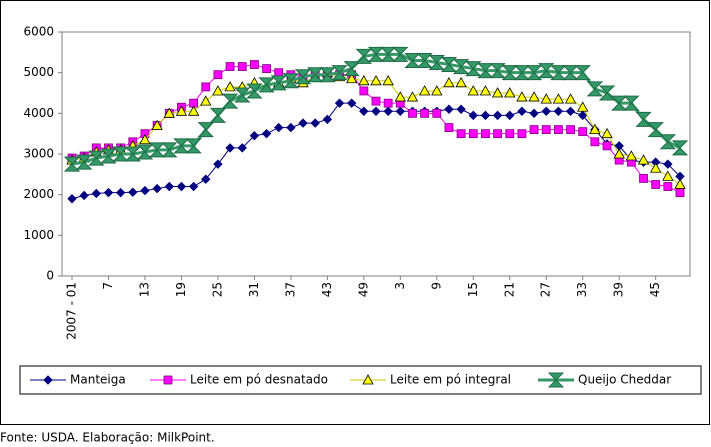 Image resolution: width=711 pixels, height=447 pixels. Describe the element at coordinates (38, 154) in the screenshot. I see `y-tick-label: 3000` at that location.